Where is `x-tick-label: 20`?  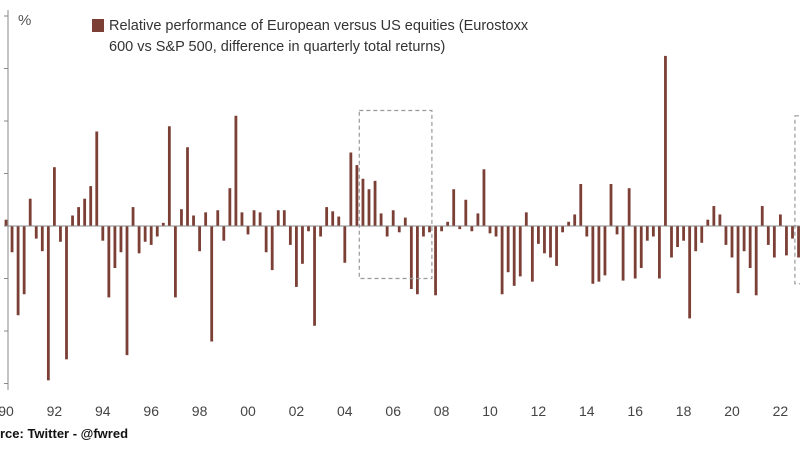
x-tick-label: 20 is located at coordinates (732, 411).